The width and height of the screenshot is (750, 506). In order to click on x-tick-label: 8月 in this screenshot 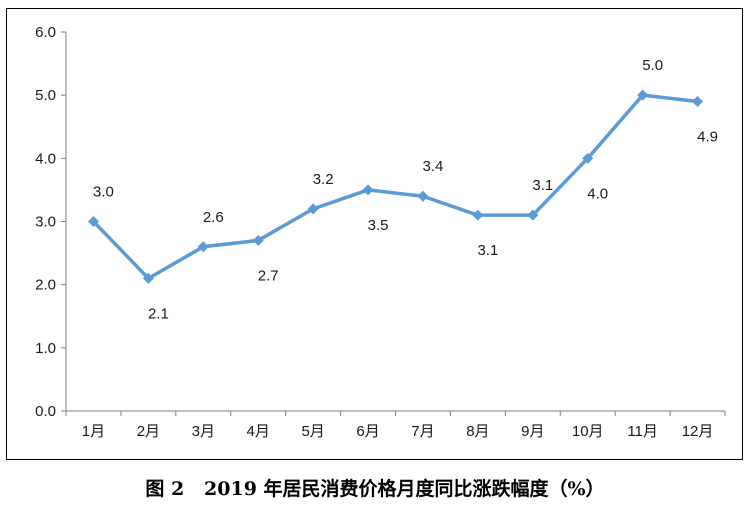, I will do `click(477, 431)`.